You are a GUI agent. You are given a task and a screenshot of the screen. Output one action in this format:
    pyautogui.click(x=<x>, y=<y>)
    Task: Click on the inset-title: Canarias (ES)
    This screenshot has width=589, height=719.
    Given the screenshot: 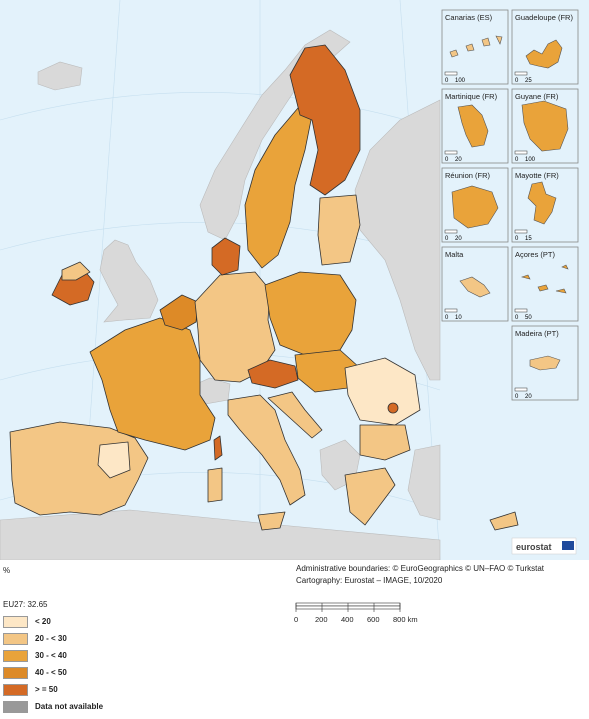 What is the action you would take?
    pyautogui.click(x=469, y=17)
    